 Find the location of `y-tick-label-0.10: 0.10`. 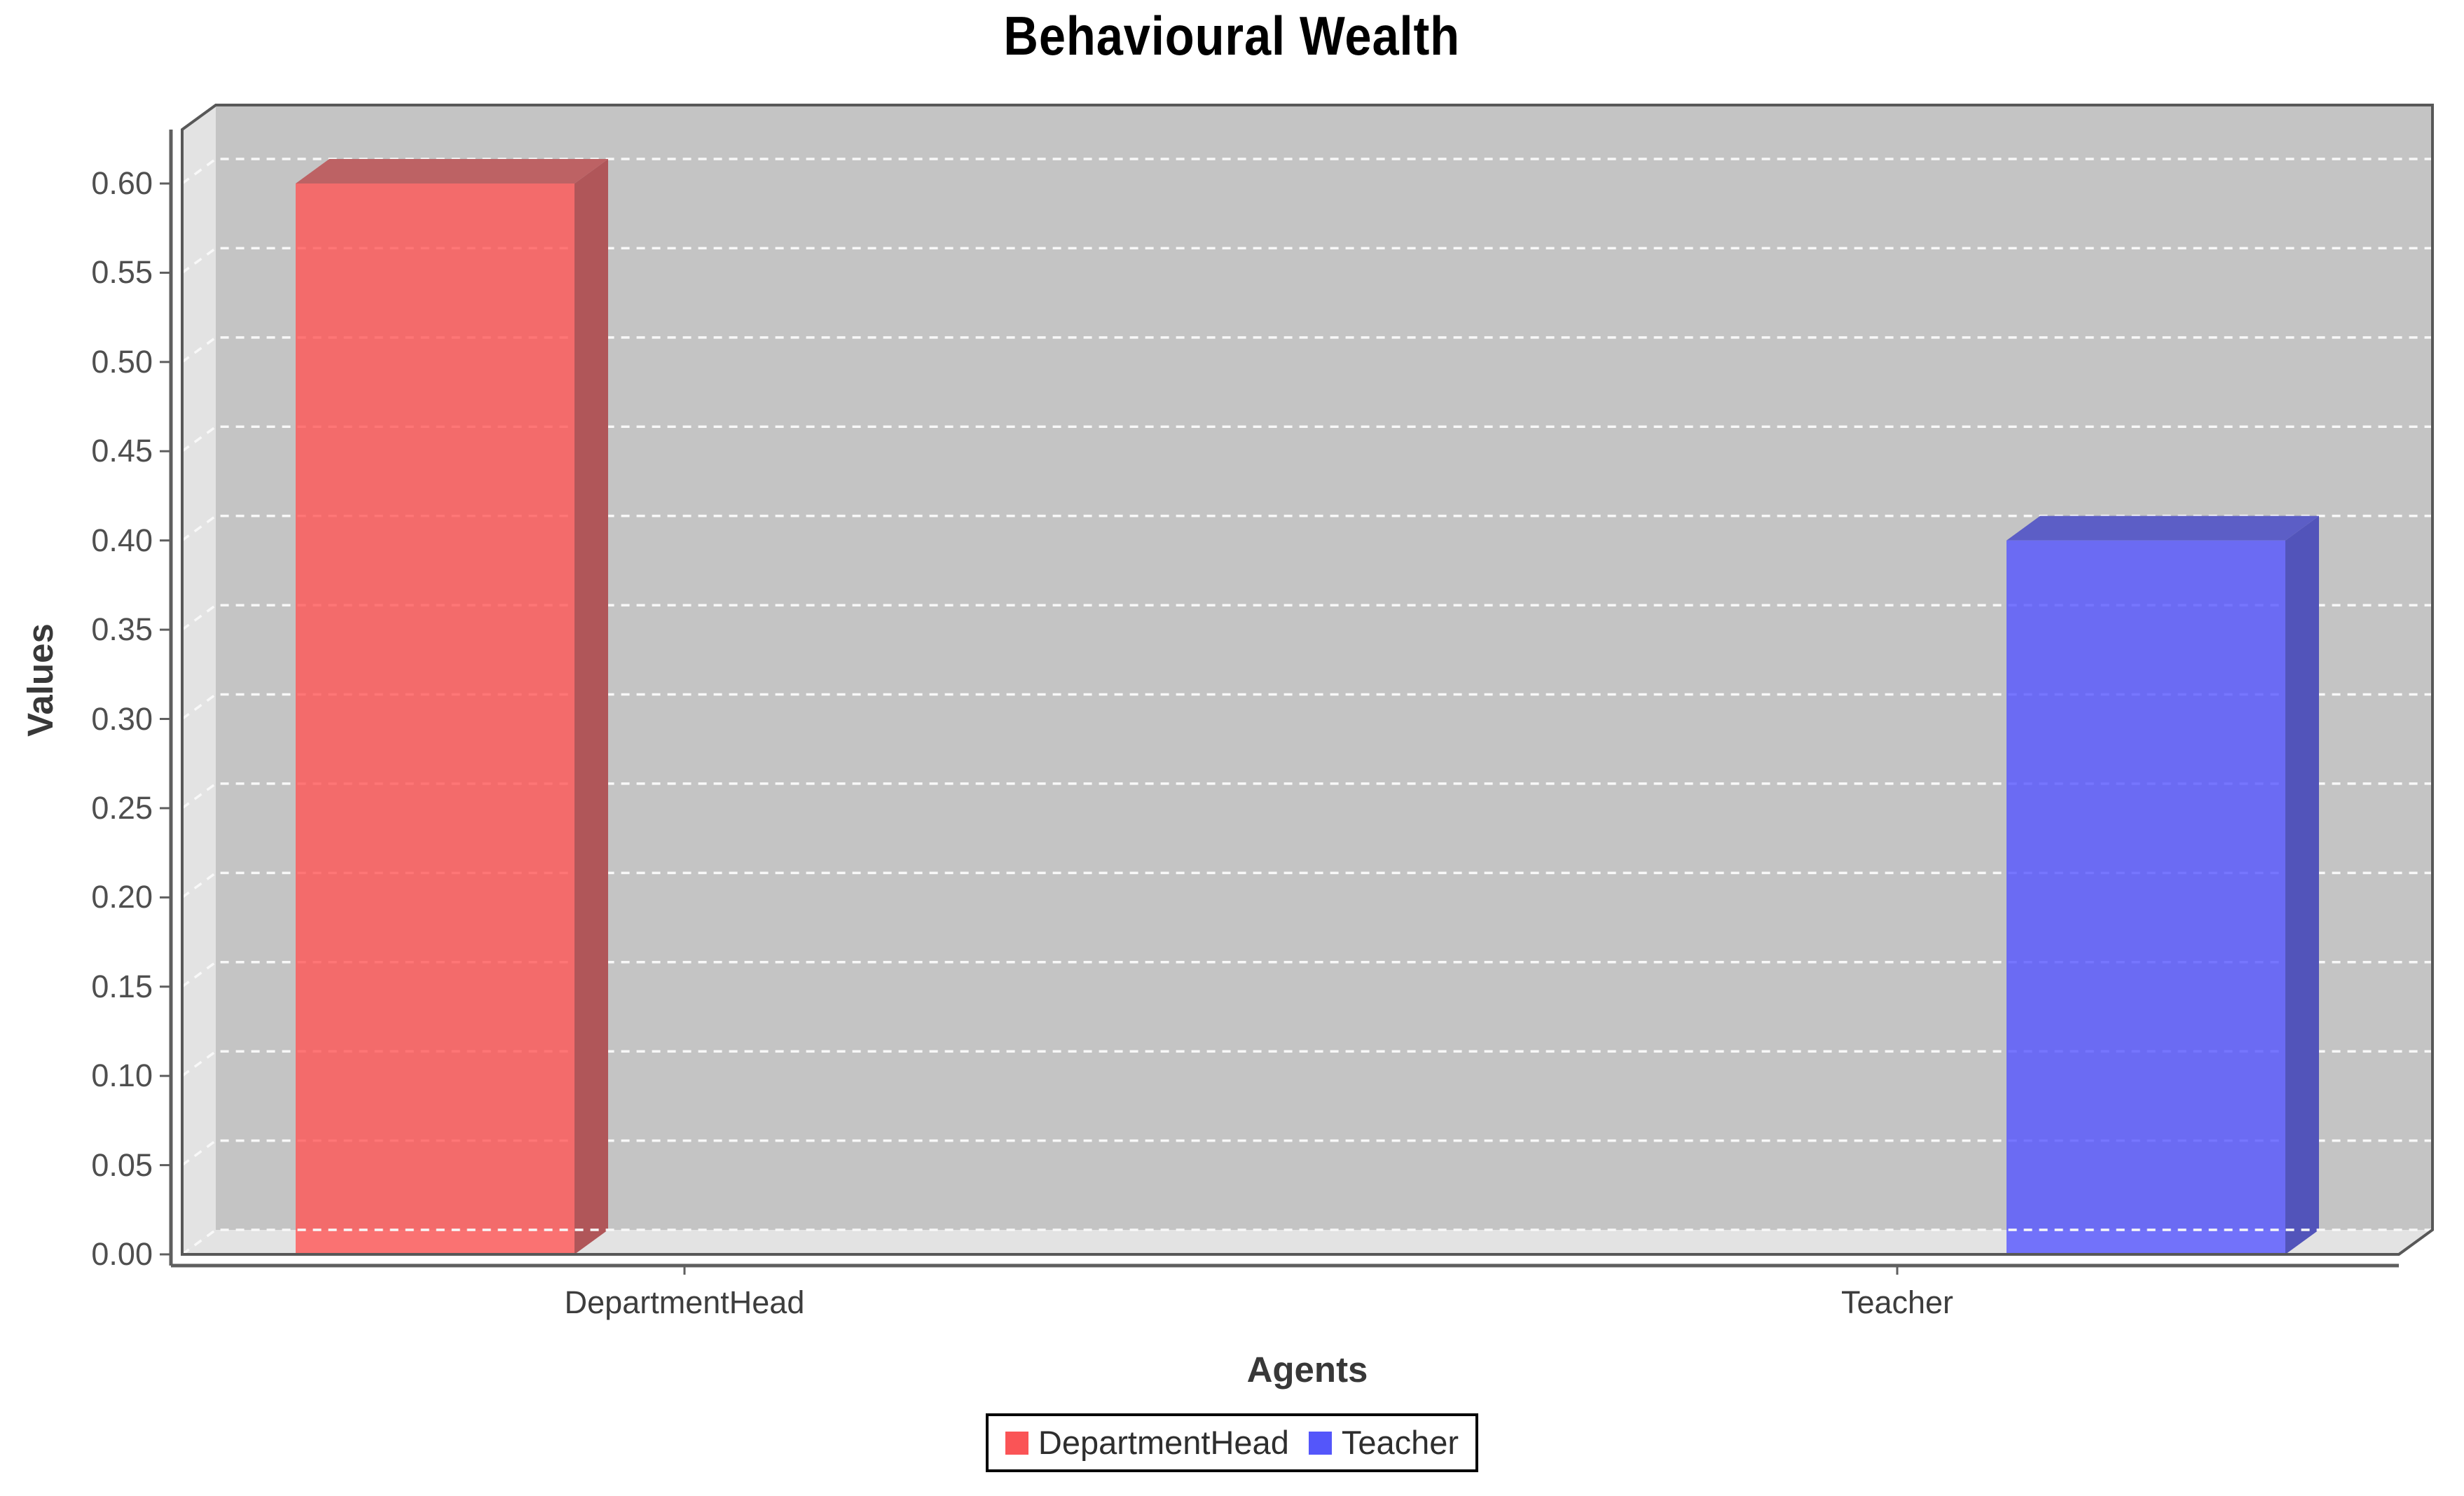

y-tick-label-0.10: 0.10 is located at coordinates (122, 1076).